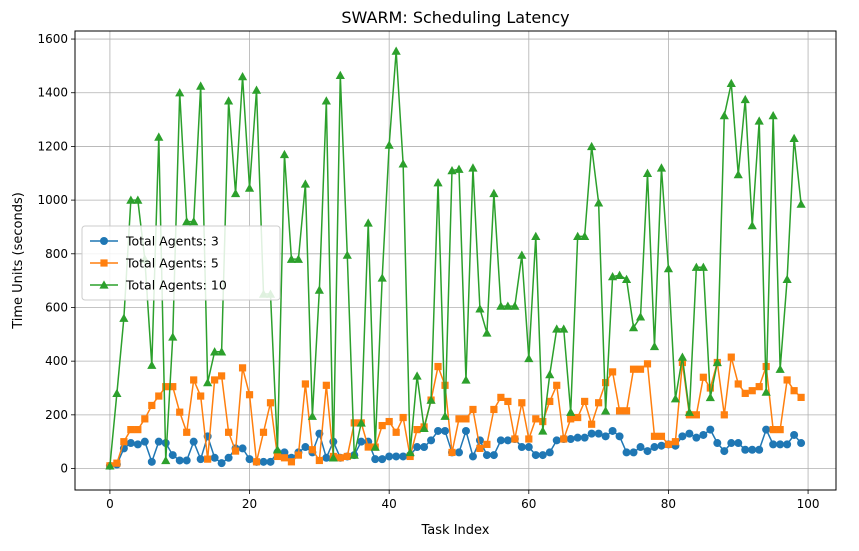 This screenshot has height=551, width=859. What do you see at coordinates (172, 263) in the screenshot?
I see `legend-label: Total Agents: 5` at bounding box center [172, 263].